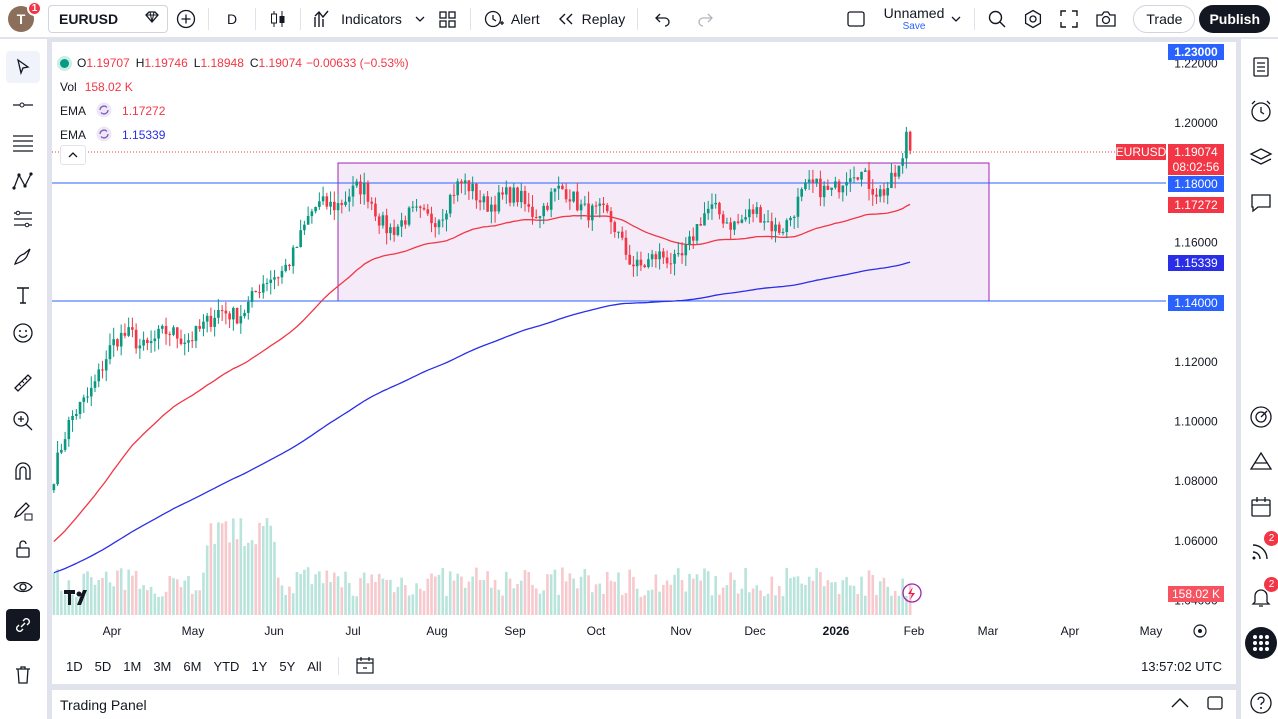 This screenshot has width=1278, height=719. Describe the element at coordinates (232, 19) in the screenshot. I see `interval-button: D` at that location.